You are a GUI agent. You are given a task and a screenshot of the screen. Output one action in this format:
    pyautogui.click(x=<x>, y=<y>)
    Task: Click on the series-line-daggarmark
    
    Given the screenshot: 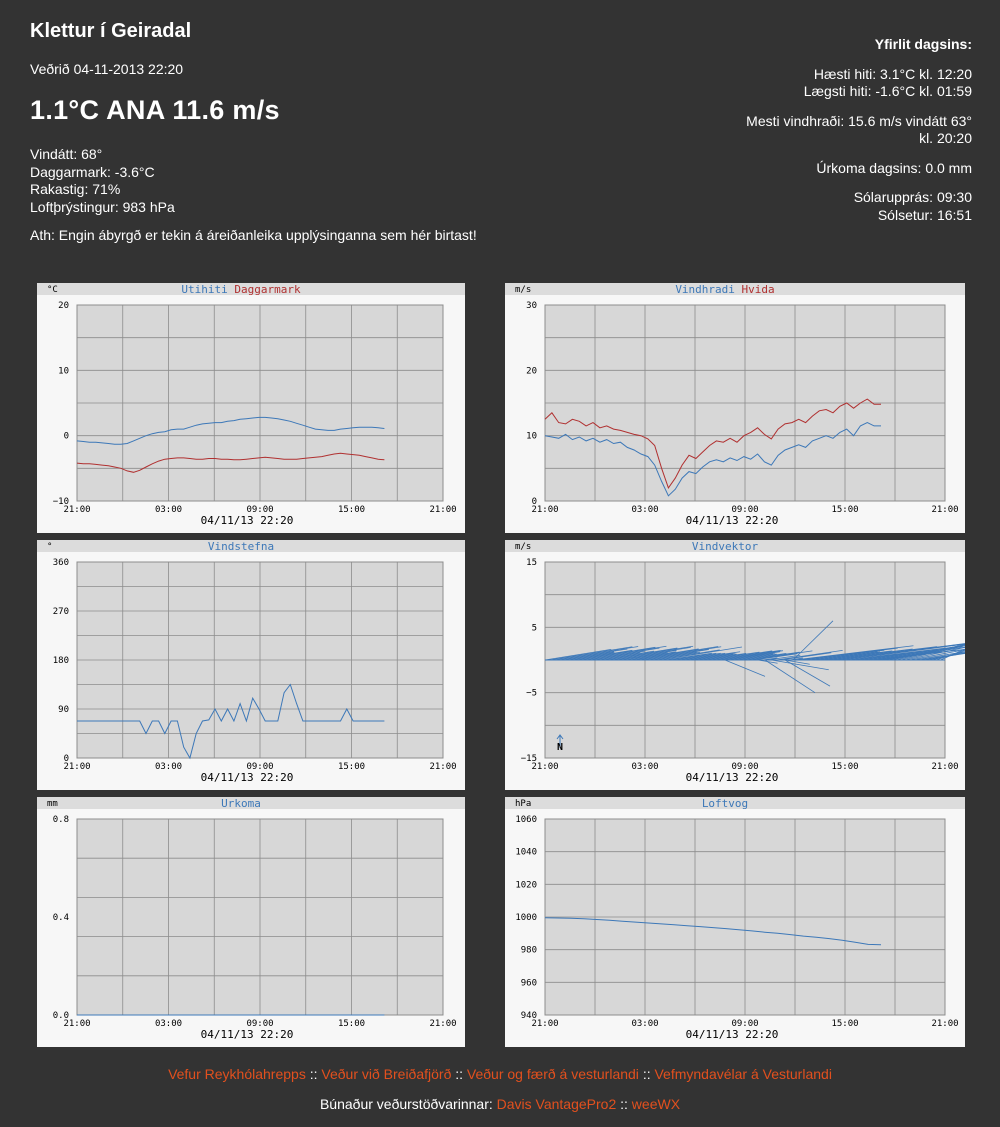 What is the action you would take?
    pyautogui.click(x=230, y=462)
    